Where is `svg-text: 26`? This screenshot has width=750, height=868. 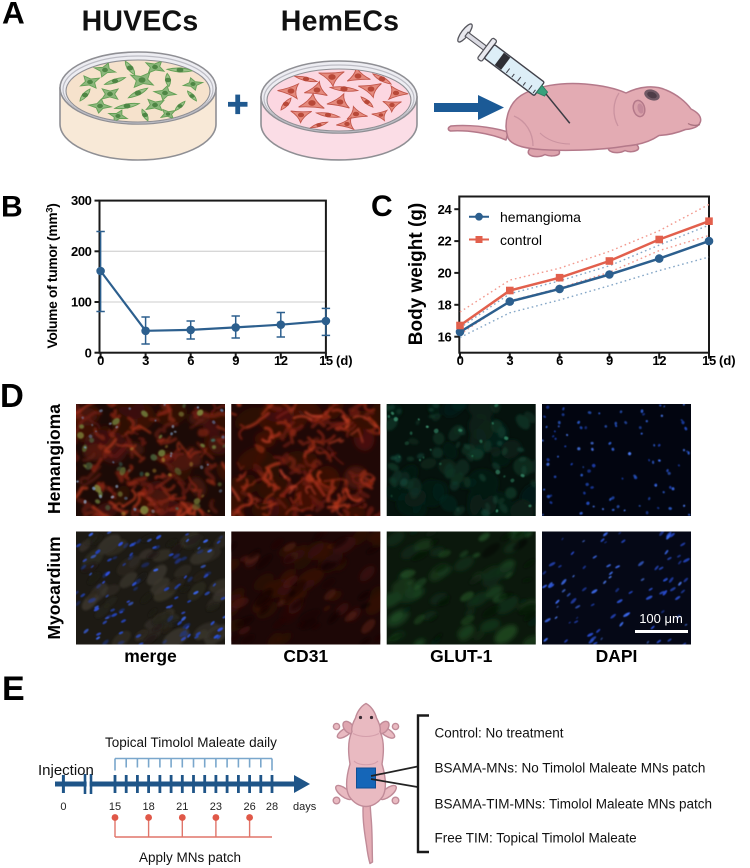 svg-text: 26 is located at coordinates (249, 807).